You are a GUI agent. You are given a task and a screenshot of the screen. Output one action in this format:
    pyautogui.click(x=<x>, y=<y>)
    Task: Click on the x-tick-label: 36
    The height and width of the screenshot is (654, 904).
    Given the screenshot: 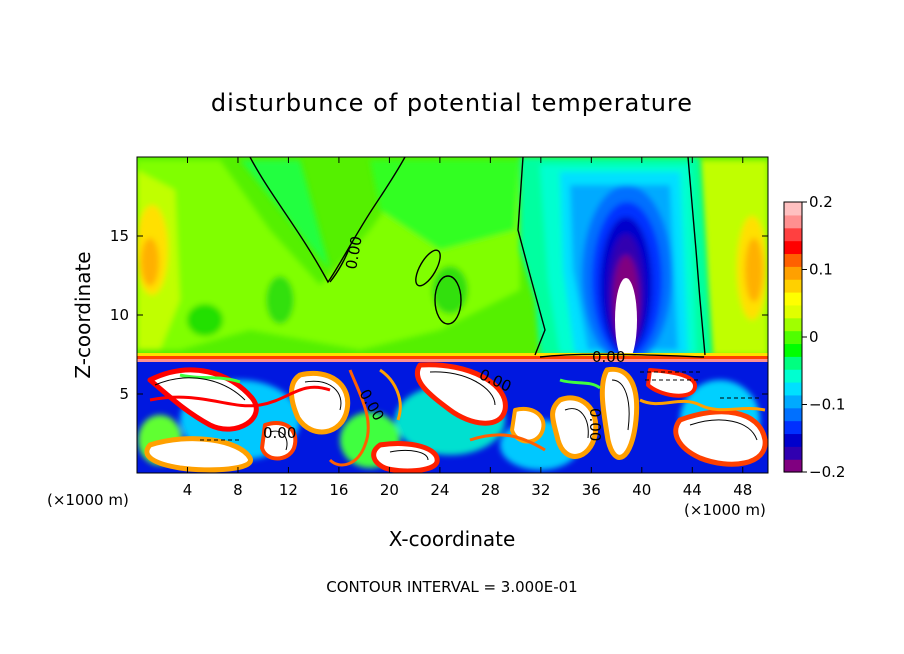 What is the action you would take?
    pyautogui.click(x=591, y=490)
    